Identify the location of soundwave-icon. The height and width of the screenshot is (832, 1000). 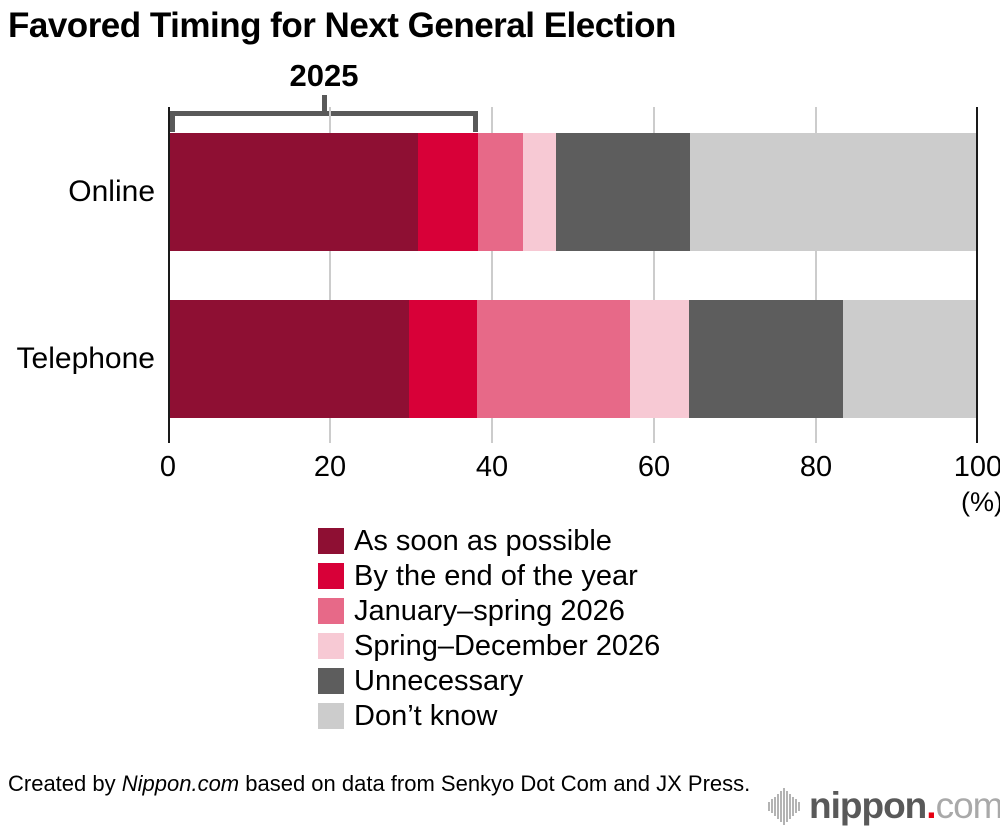
(784, 806).